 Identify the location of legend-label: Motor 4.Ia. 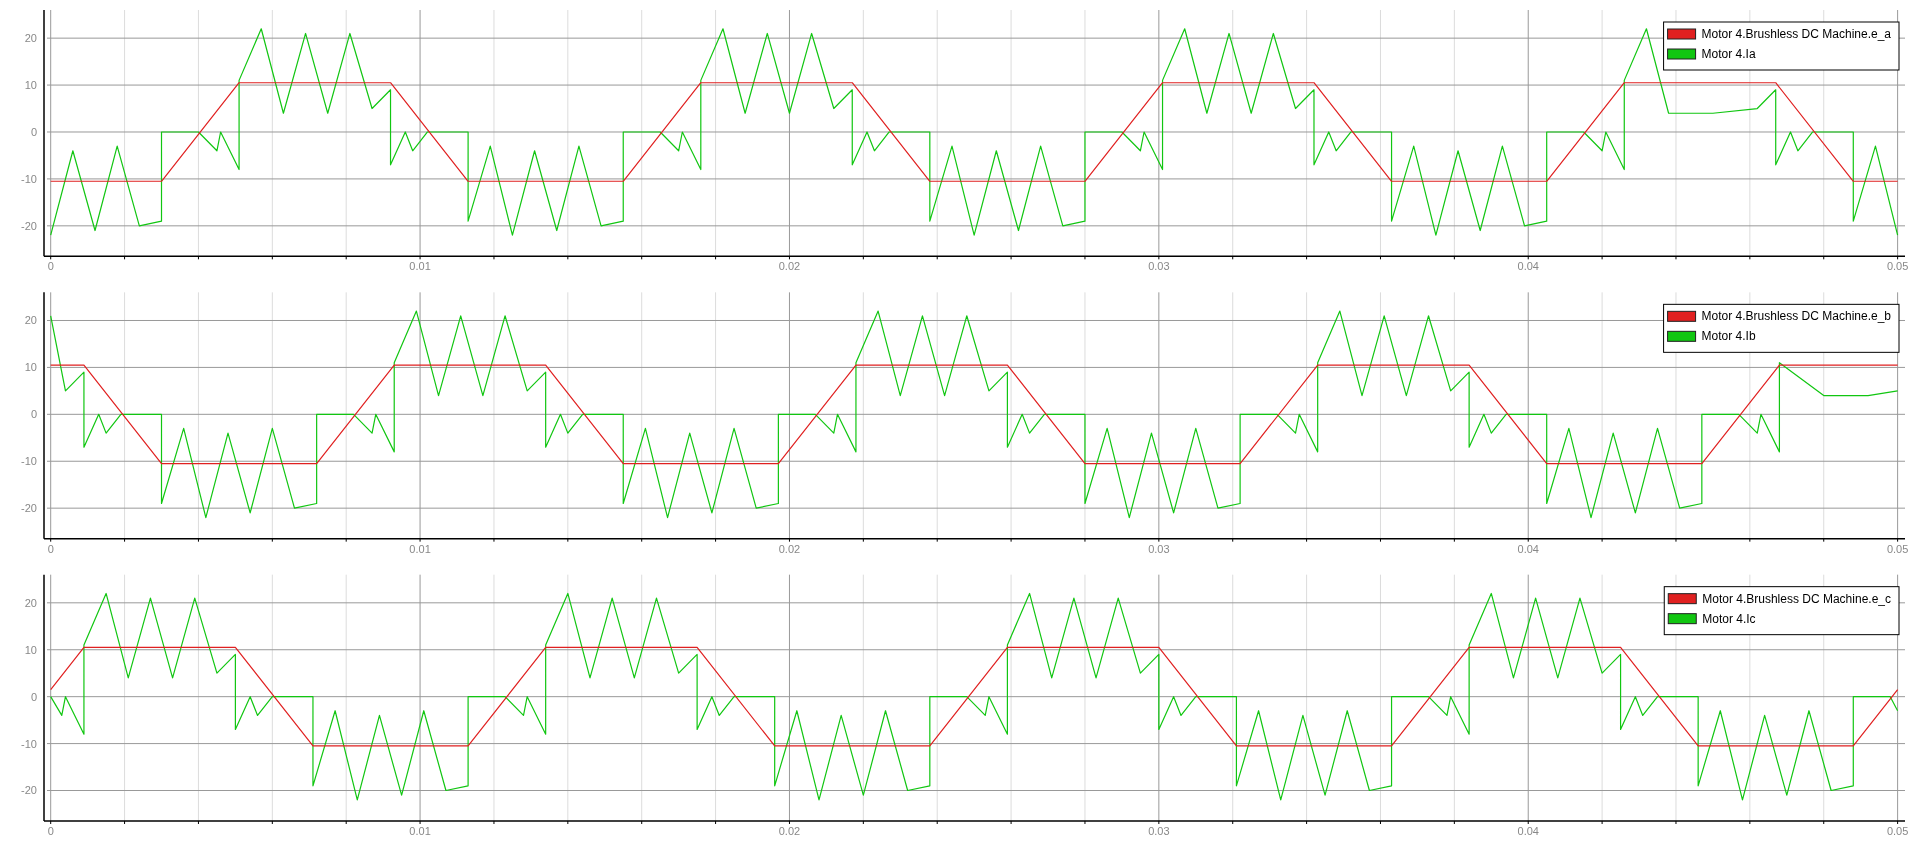
(1728, 54).